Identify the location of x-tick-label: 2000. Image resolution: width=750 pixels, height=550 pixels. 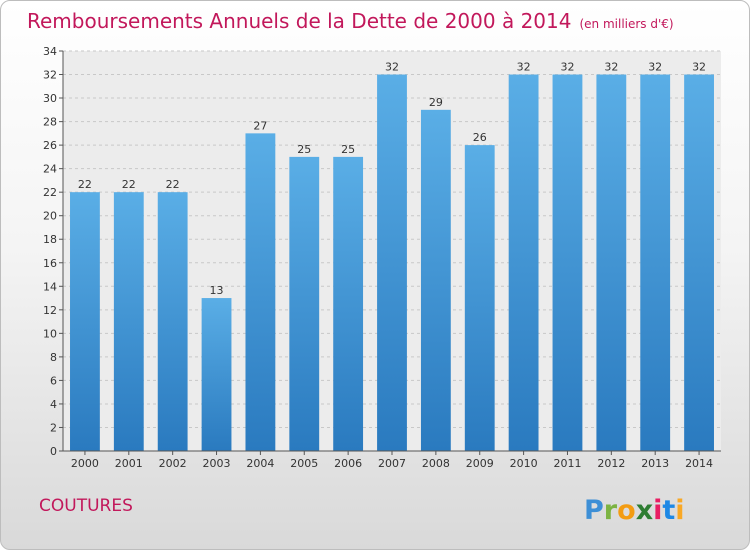
(85, 463).